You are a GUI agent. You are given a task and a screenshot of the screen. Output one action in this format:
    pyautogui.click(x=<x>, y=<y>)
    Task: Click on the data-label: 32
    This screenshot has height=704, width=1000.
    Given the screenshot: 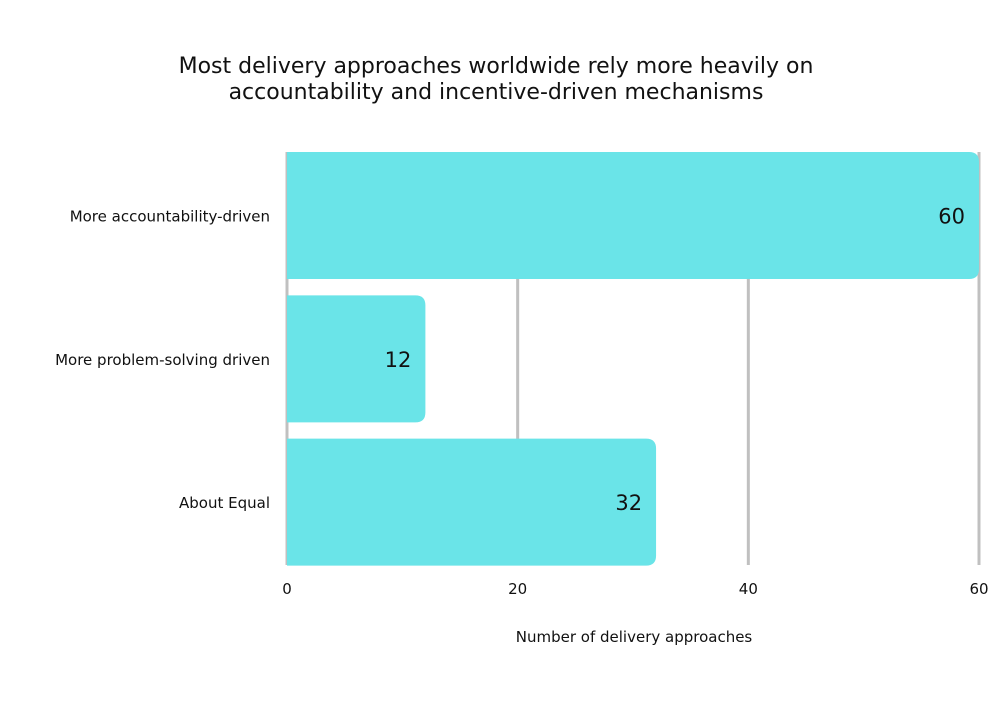 What is the action you would take?
    pyautogui.click(x=628, y=503)
    